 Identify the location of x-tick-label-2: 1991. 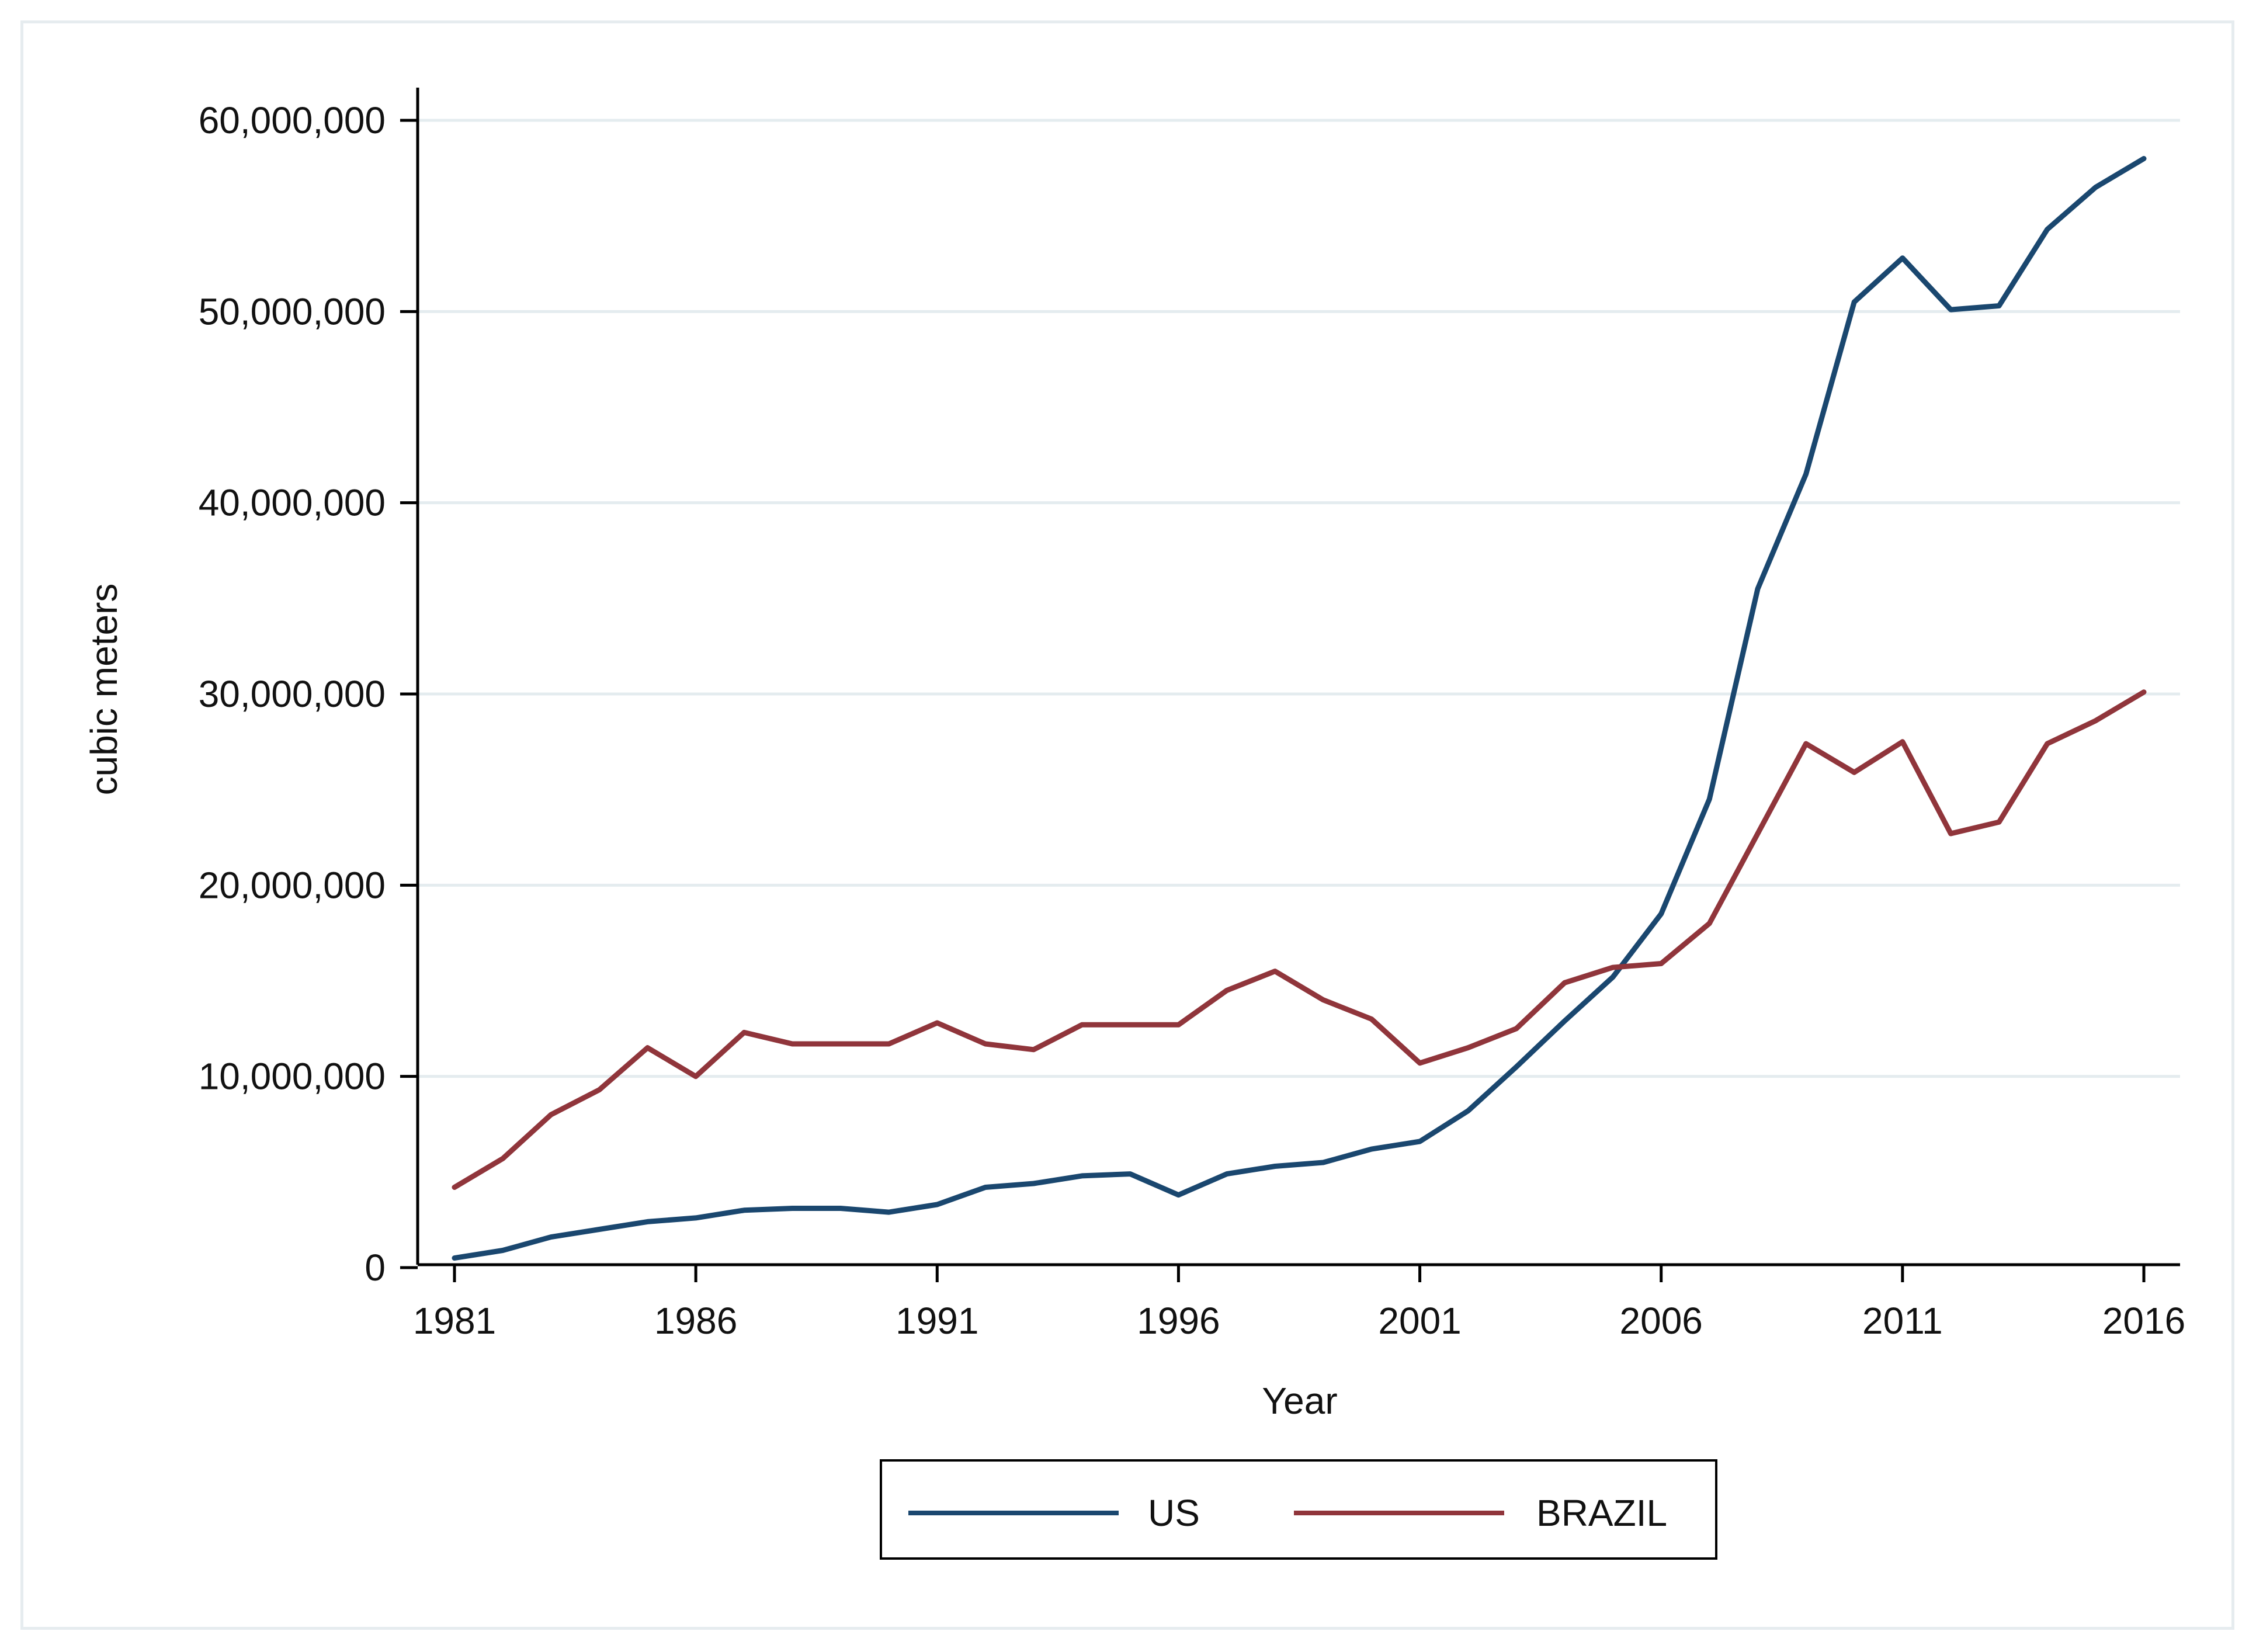
(937, 1321).